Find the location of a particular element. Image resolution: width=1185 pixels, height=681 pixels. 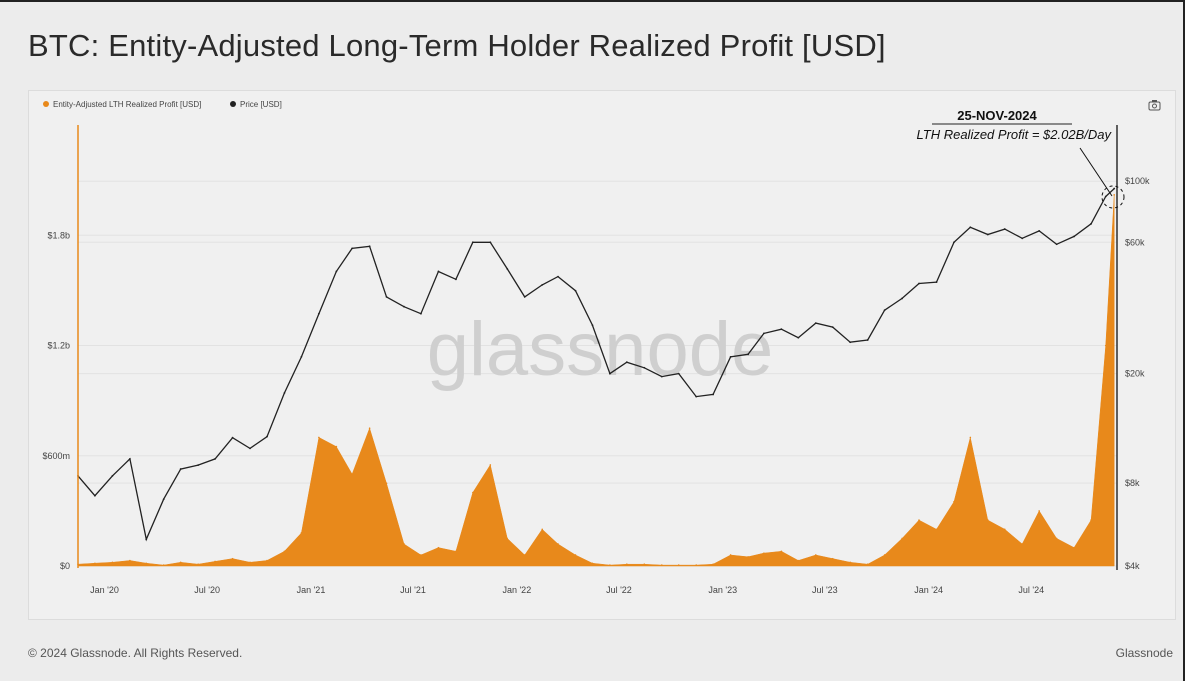

legend-marker-price is located at coordinates (233, 104).